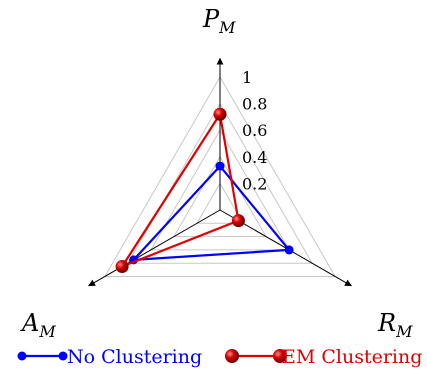  I want to click on axis-label-p: PM, so click(219, 21).